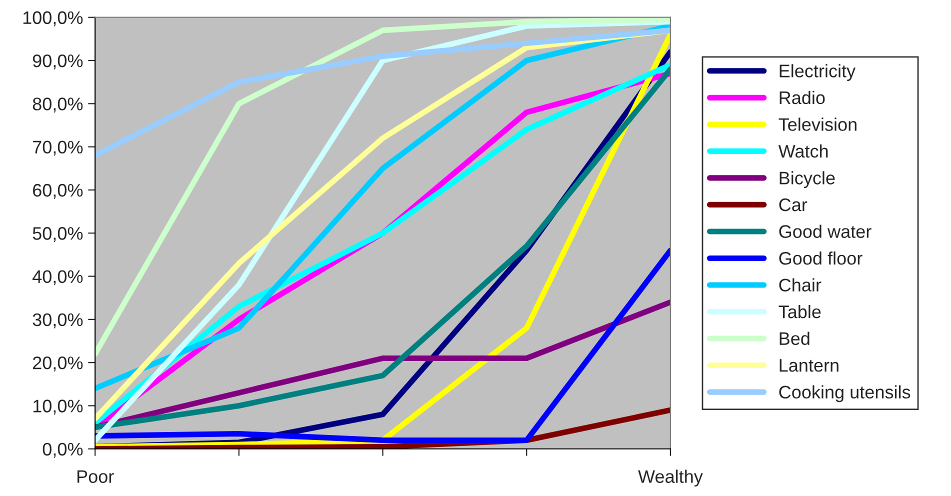  What do you see at coordinates (58, 407) in the screenshot?
I see `y-tick-label: 10,0%` at bounding box center [58, 407].